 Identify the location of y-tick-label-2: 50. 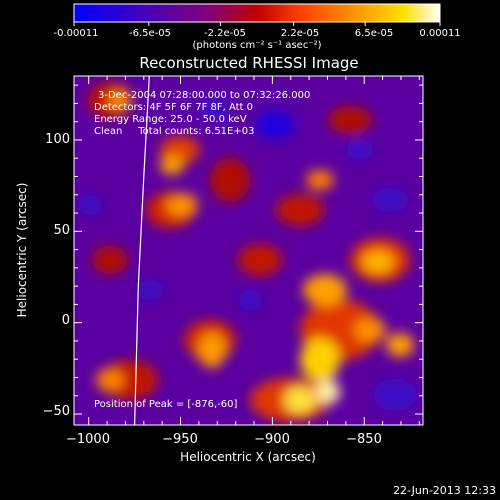
(61, 230).